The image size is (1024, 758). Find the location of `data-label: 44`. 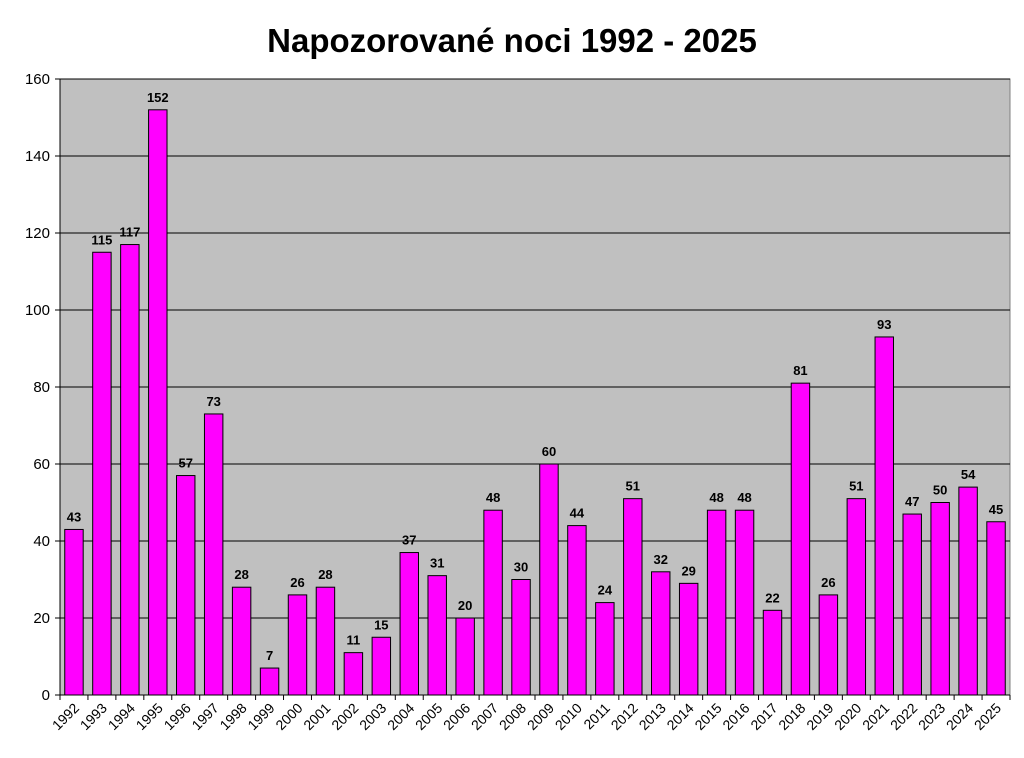

data-label: 44 is located at coordinates (577, 513).